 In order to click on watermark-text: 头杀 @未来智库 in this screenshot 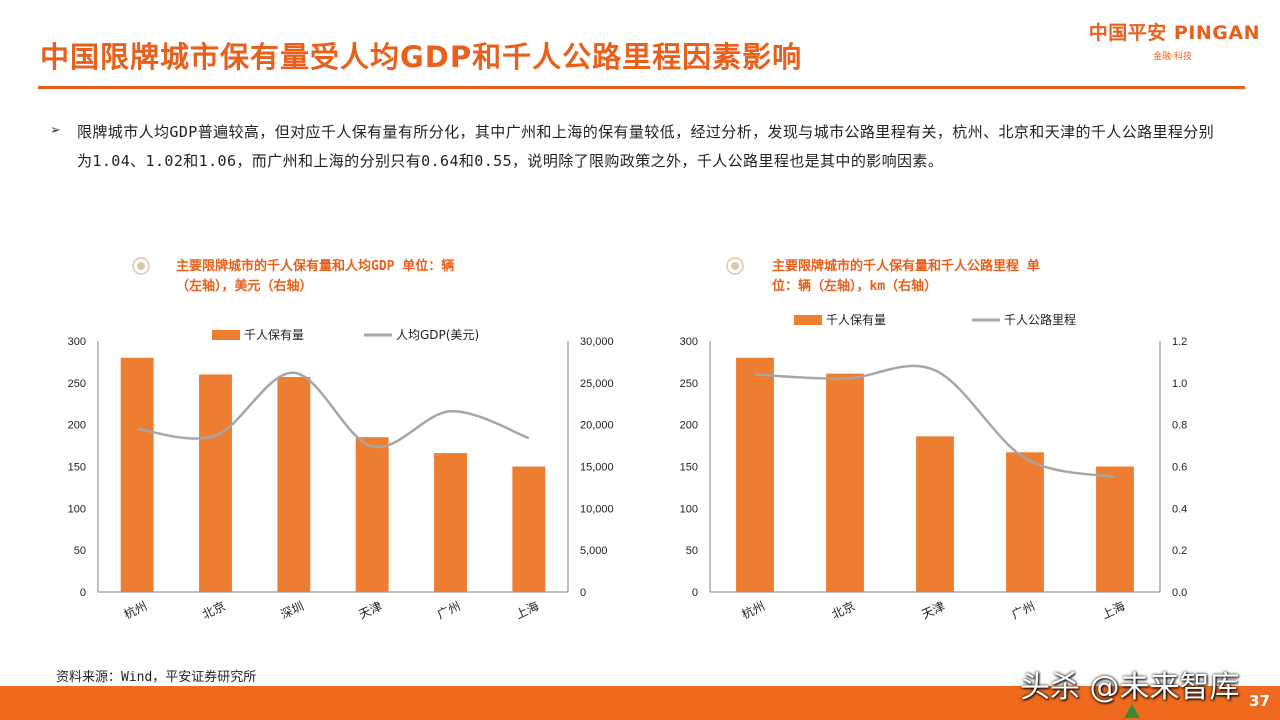, I will do `click(1130, 687)`.